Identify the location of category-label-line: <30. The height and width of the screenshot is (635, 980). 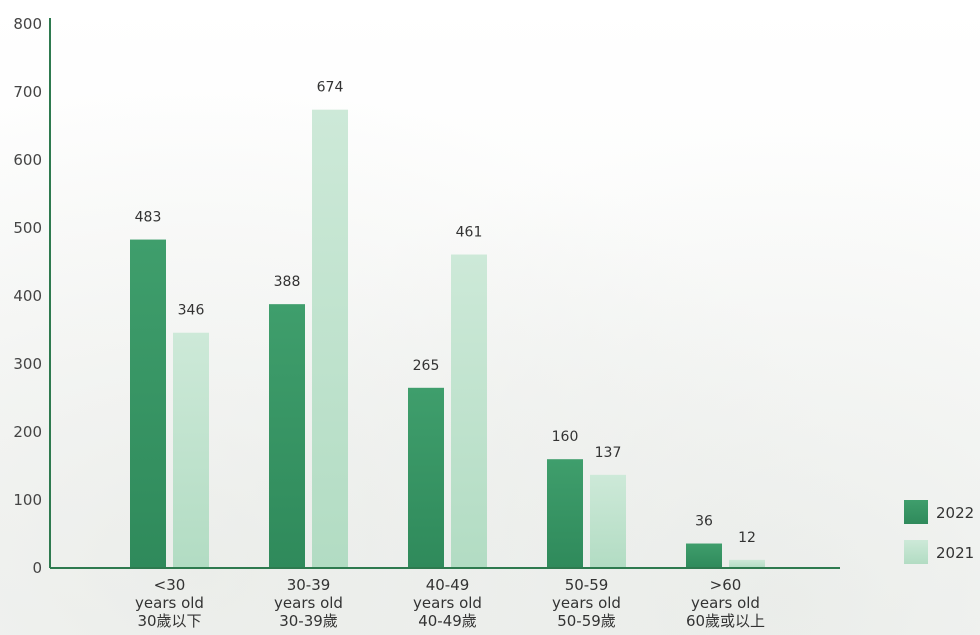
(170, 585).